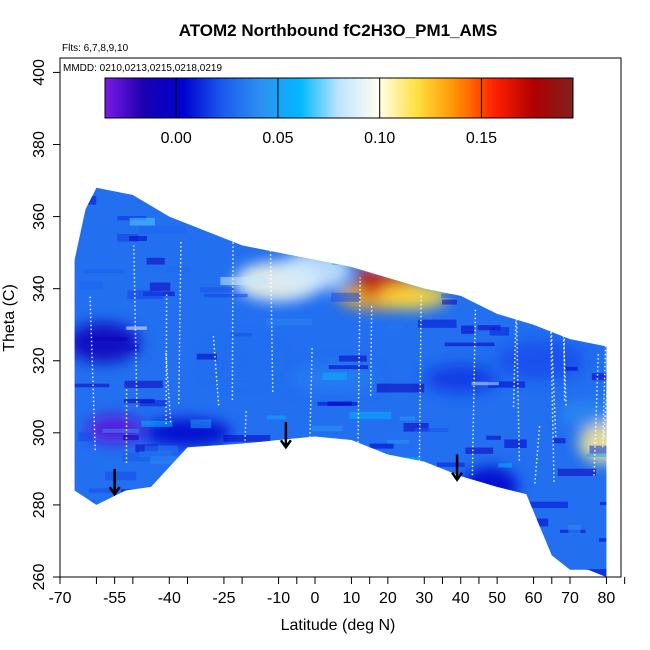 The image size is (650, 650). What do you see at coordinates (388, 598) in the screenshot?
I see `x-tick-label: 20` at bounding box center [388, 598].